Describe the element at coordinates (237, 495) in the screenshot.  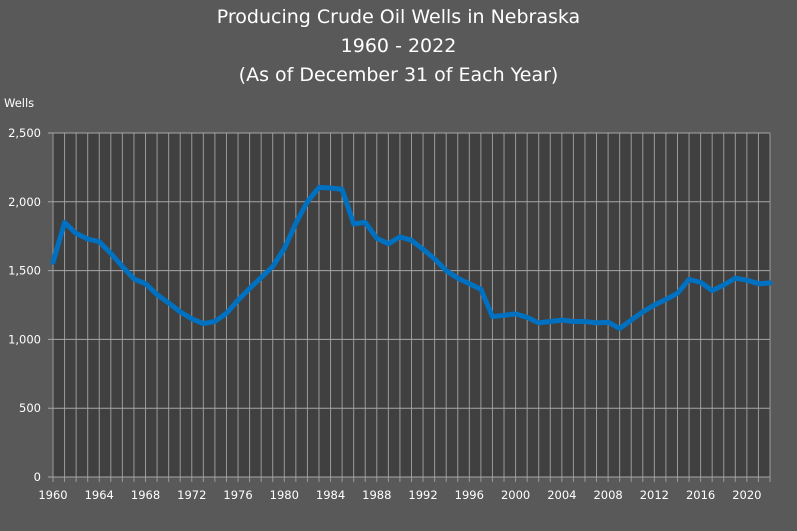
I see `x-tick-label: 1976` at that location.